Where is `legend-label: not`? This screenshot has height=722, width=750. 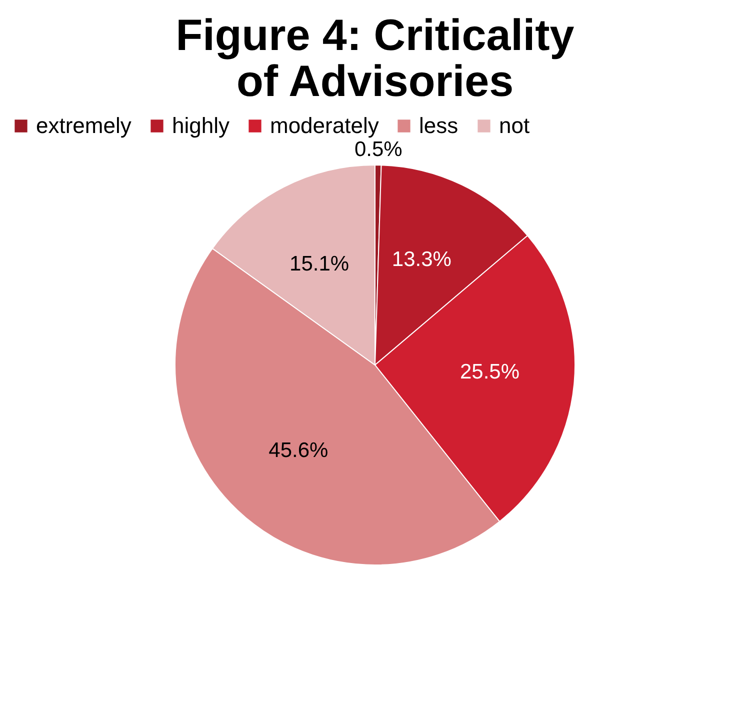 legend-label: not is located at coordinates (514, 125).